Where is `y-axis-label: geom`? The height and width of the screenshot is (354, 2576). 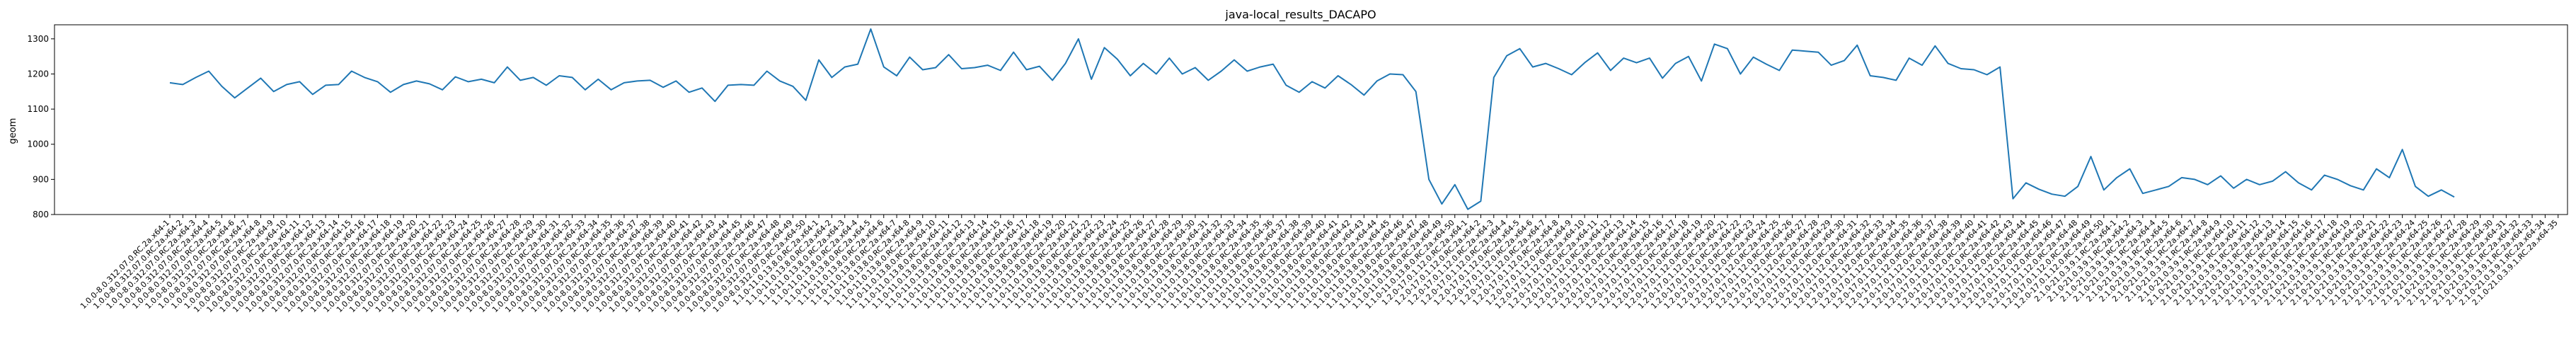 y-axis-label: geom is located at coordinates (13, 131).